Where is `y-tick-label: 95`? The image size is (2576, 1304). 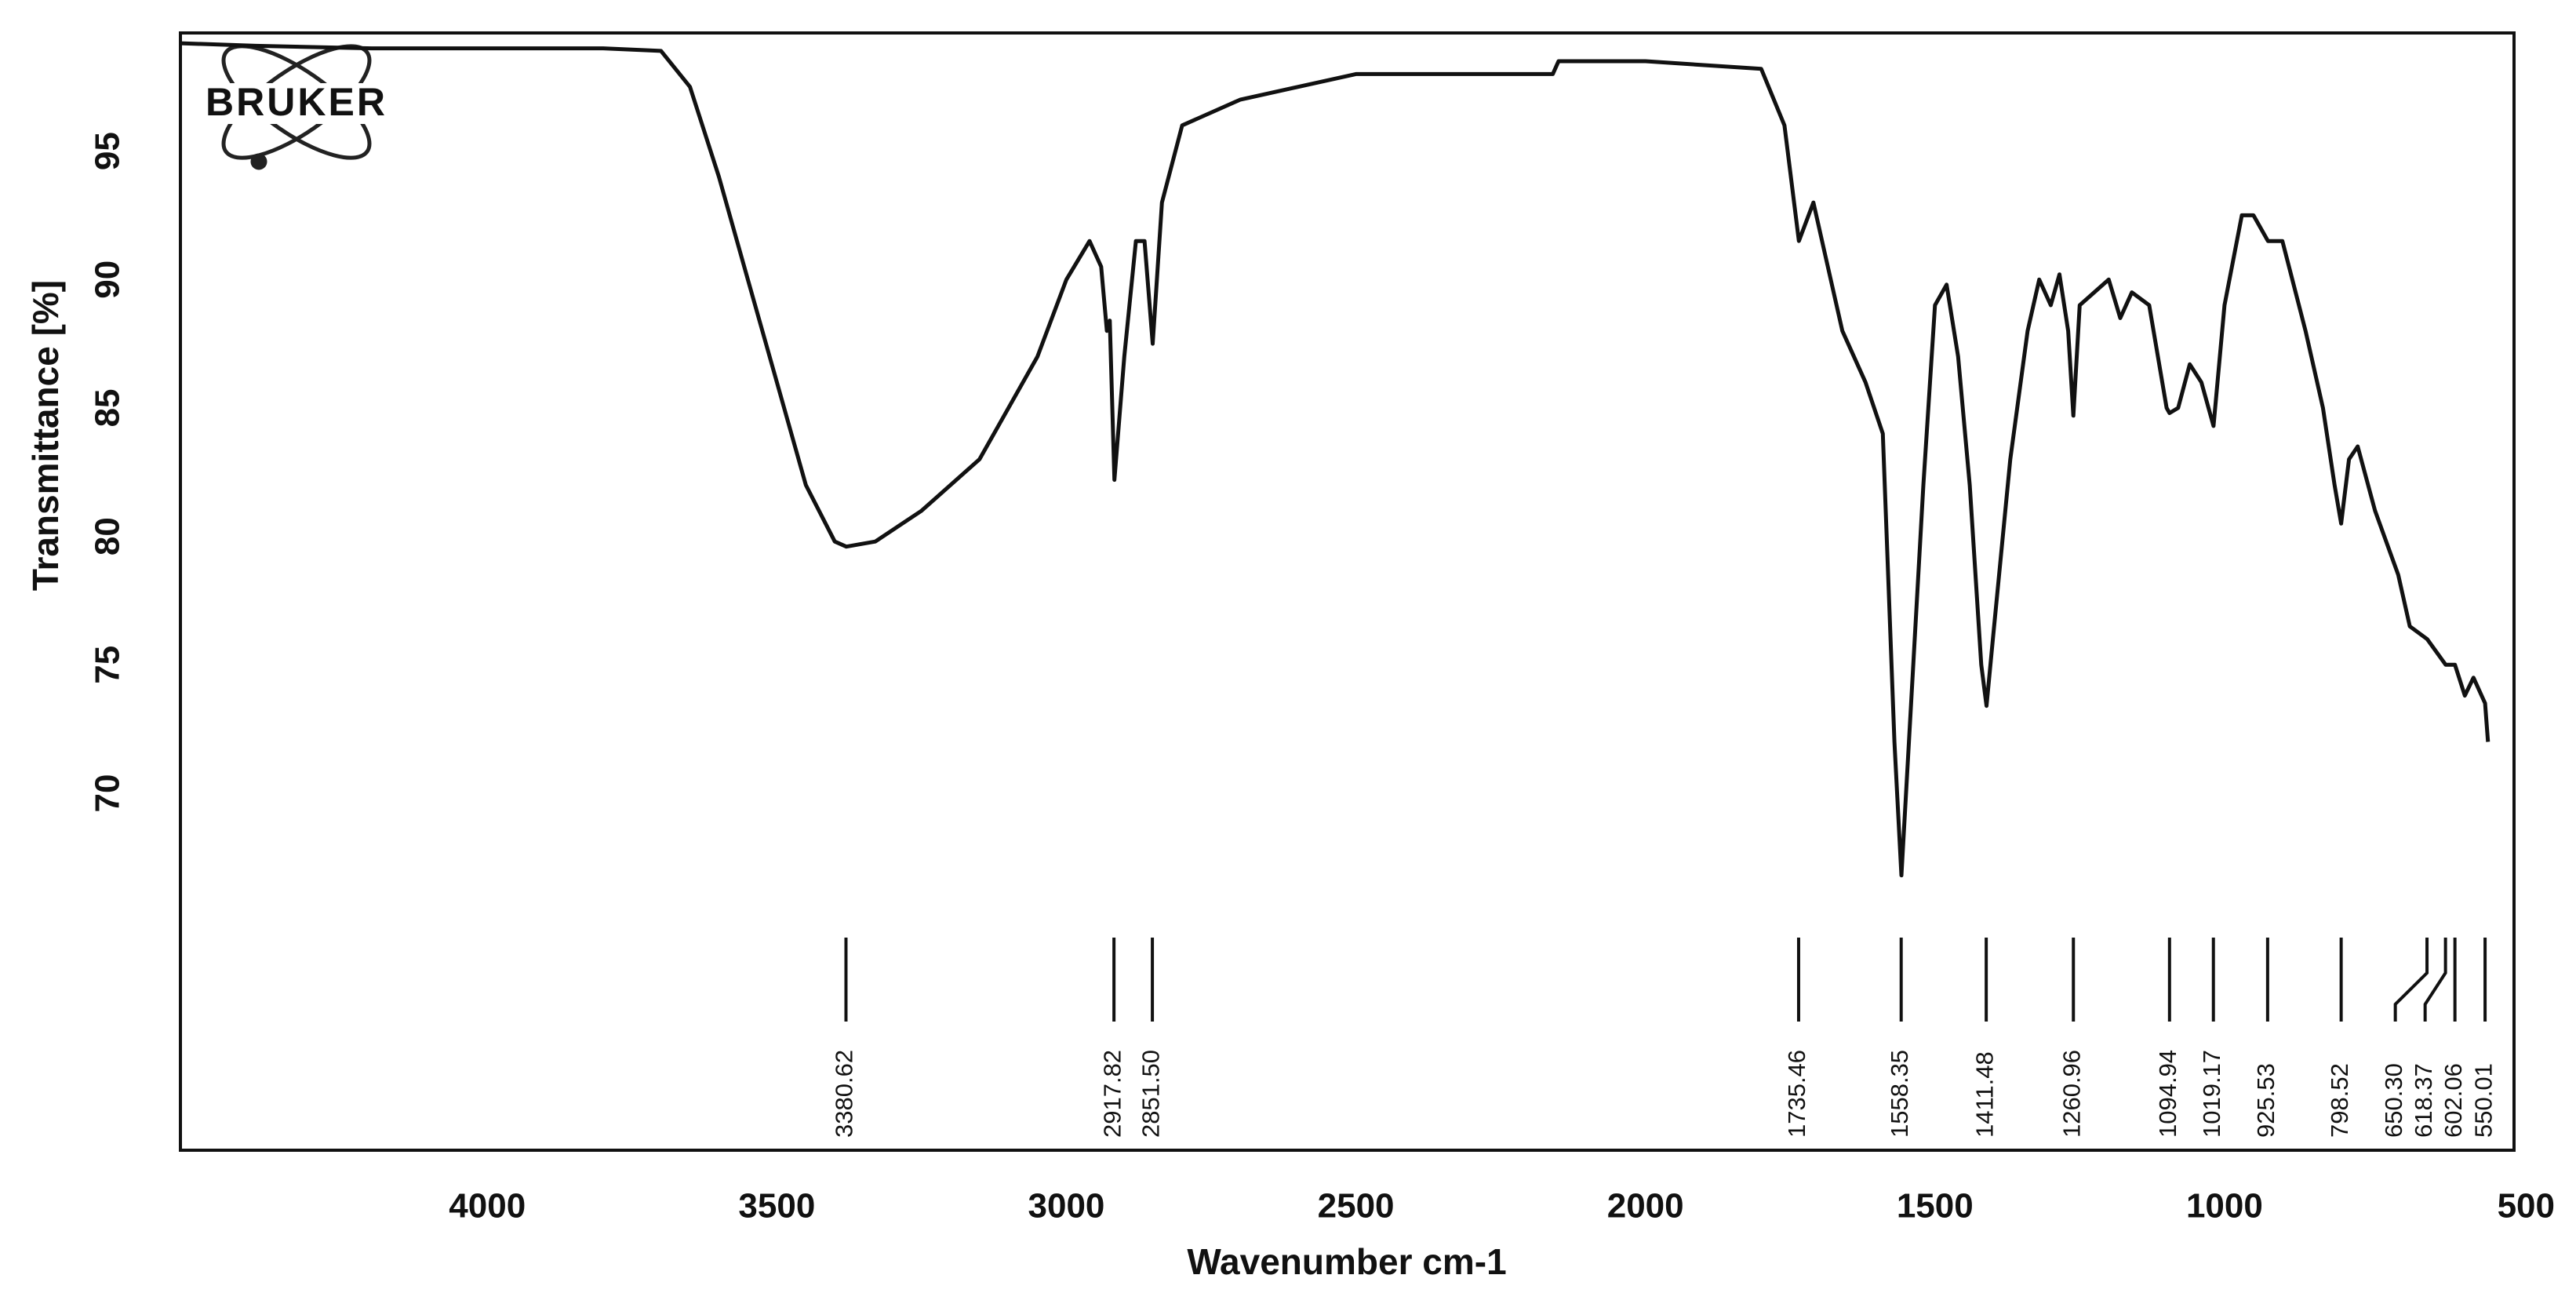
y-tick-label: 95 is located at coordinates (108, 151).